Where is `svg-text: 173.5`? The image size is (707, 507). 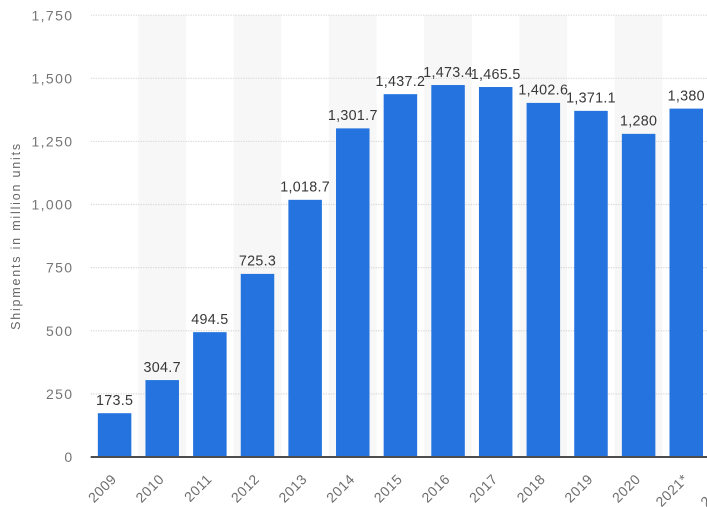 svg-text: 173.5 is located at coordinates (114, 401).